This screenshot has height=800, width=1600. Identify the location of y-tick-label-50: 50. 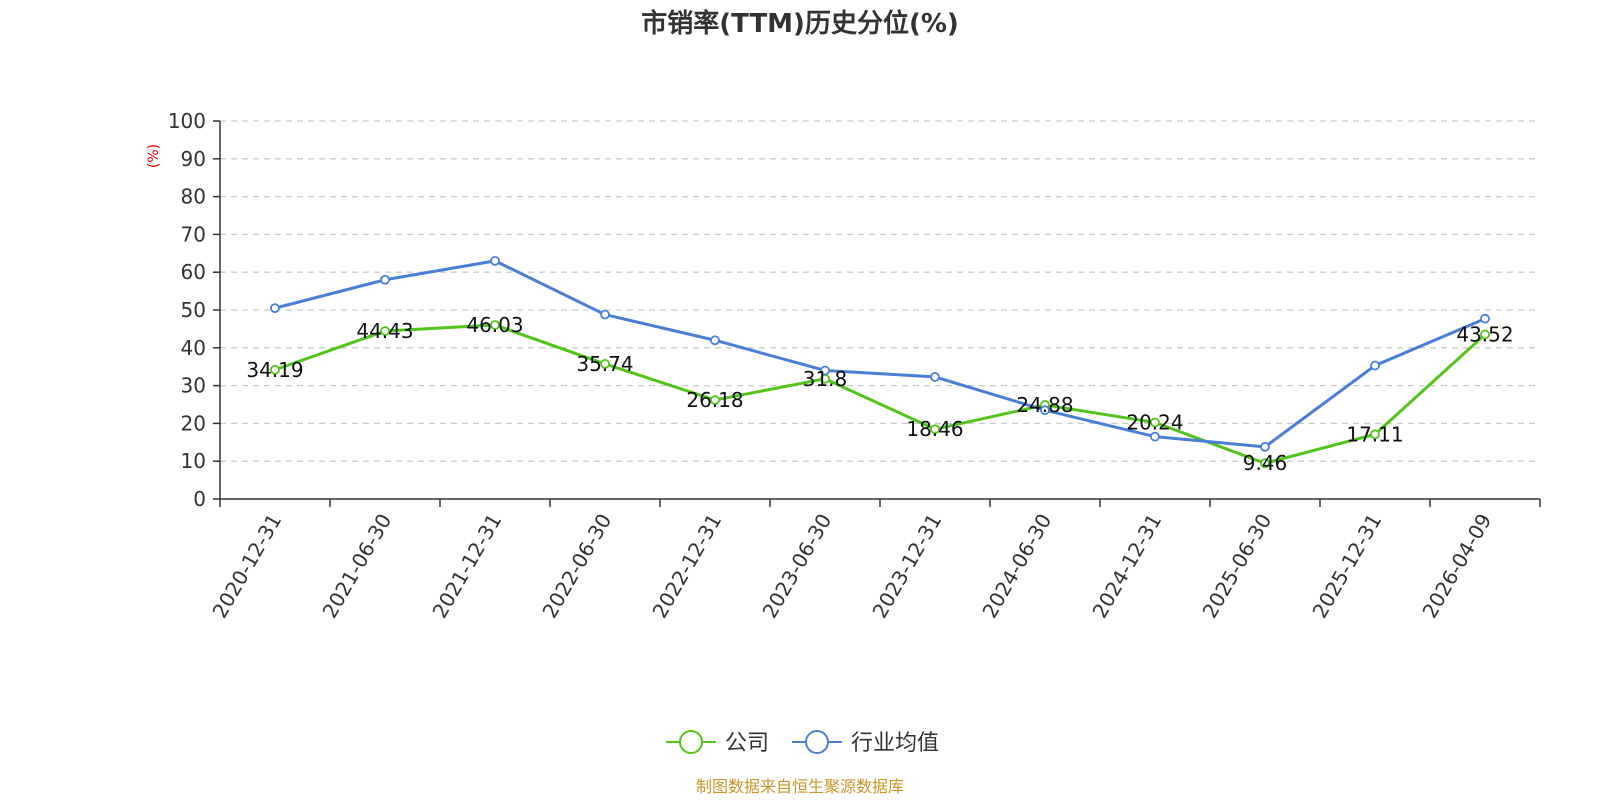
(193, 310).